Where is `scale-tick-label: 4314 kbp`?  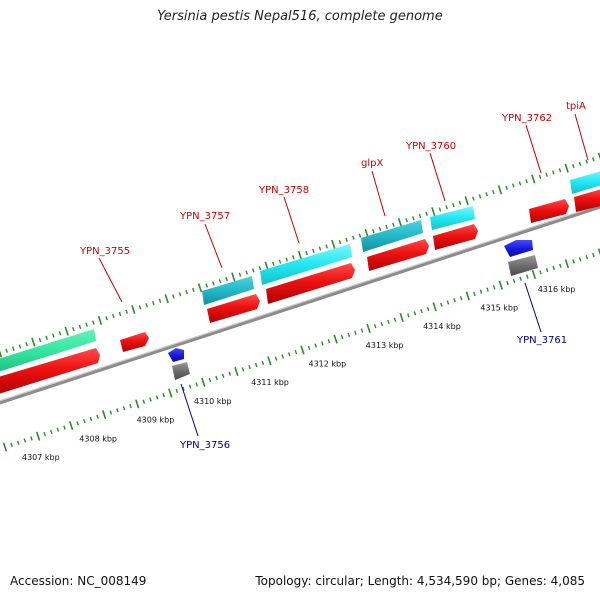 scale-tick-label: 4314 kbp is located at coordinates (442, 326).